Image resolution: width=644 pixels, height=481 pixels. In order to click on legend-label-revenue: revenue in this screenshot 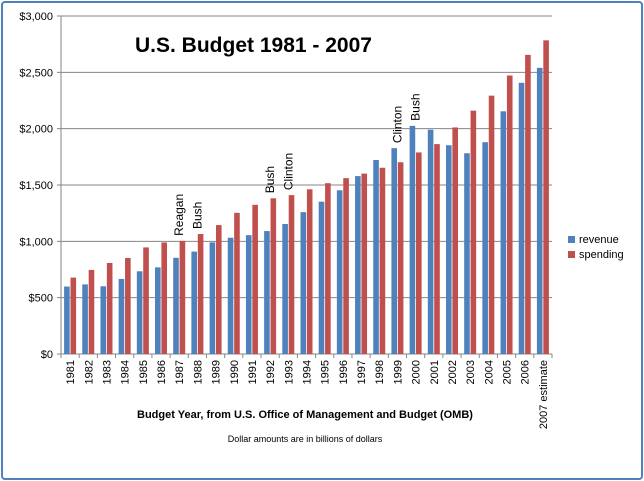, I will do `click(599, 240)`.